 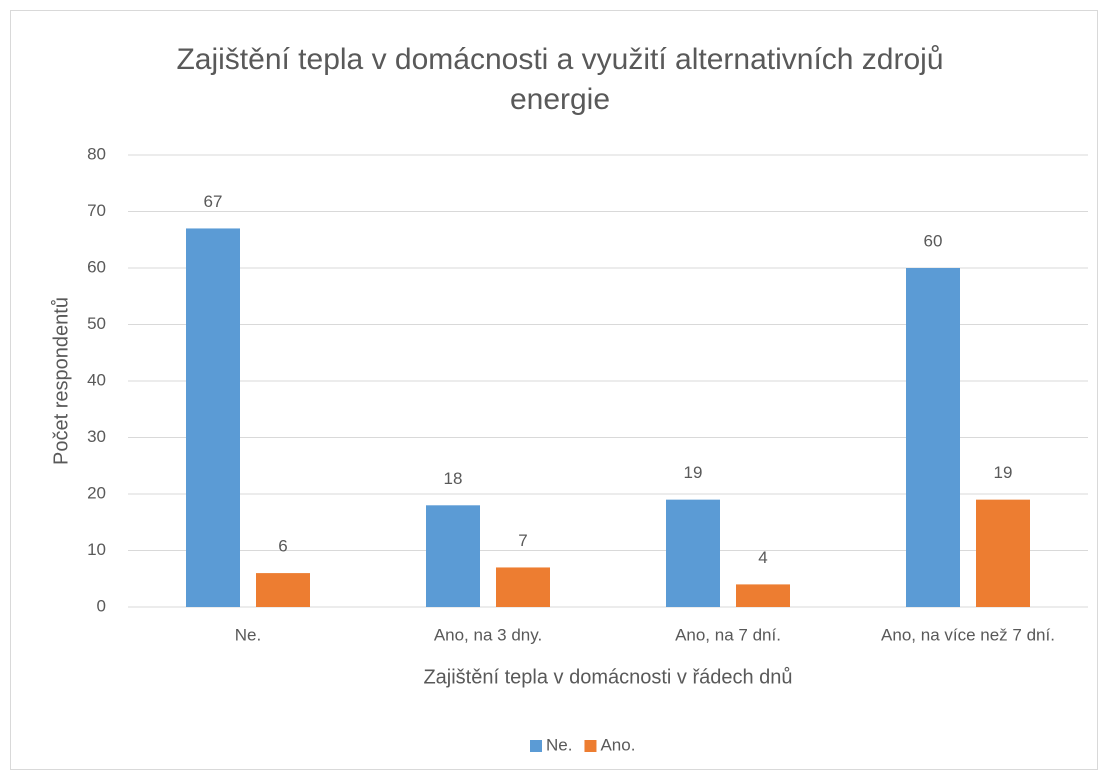 I want to click on legend-label: Ano., so click(x=617, y=744).